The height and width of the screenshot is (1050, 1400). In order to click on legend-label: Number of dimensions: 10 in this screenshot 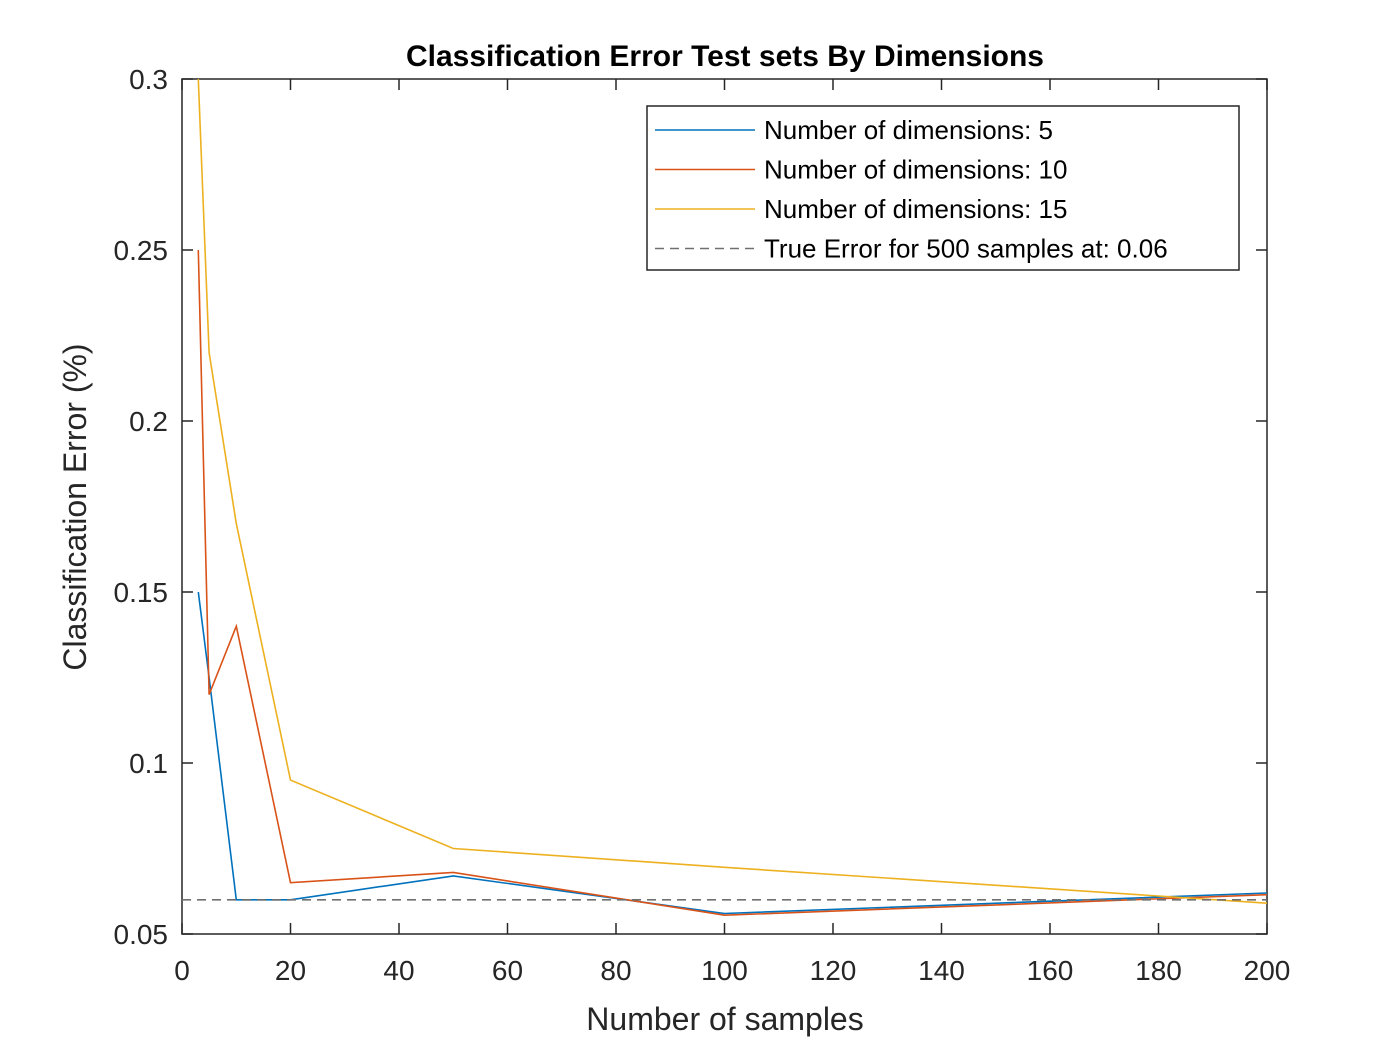, I will do `click(915, 170)`.